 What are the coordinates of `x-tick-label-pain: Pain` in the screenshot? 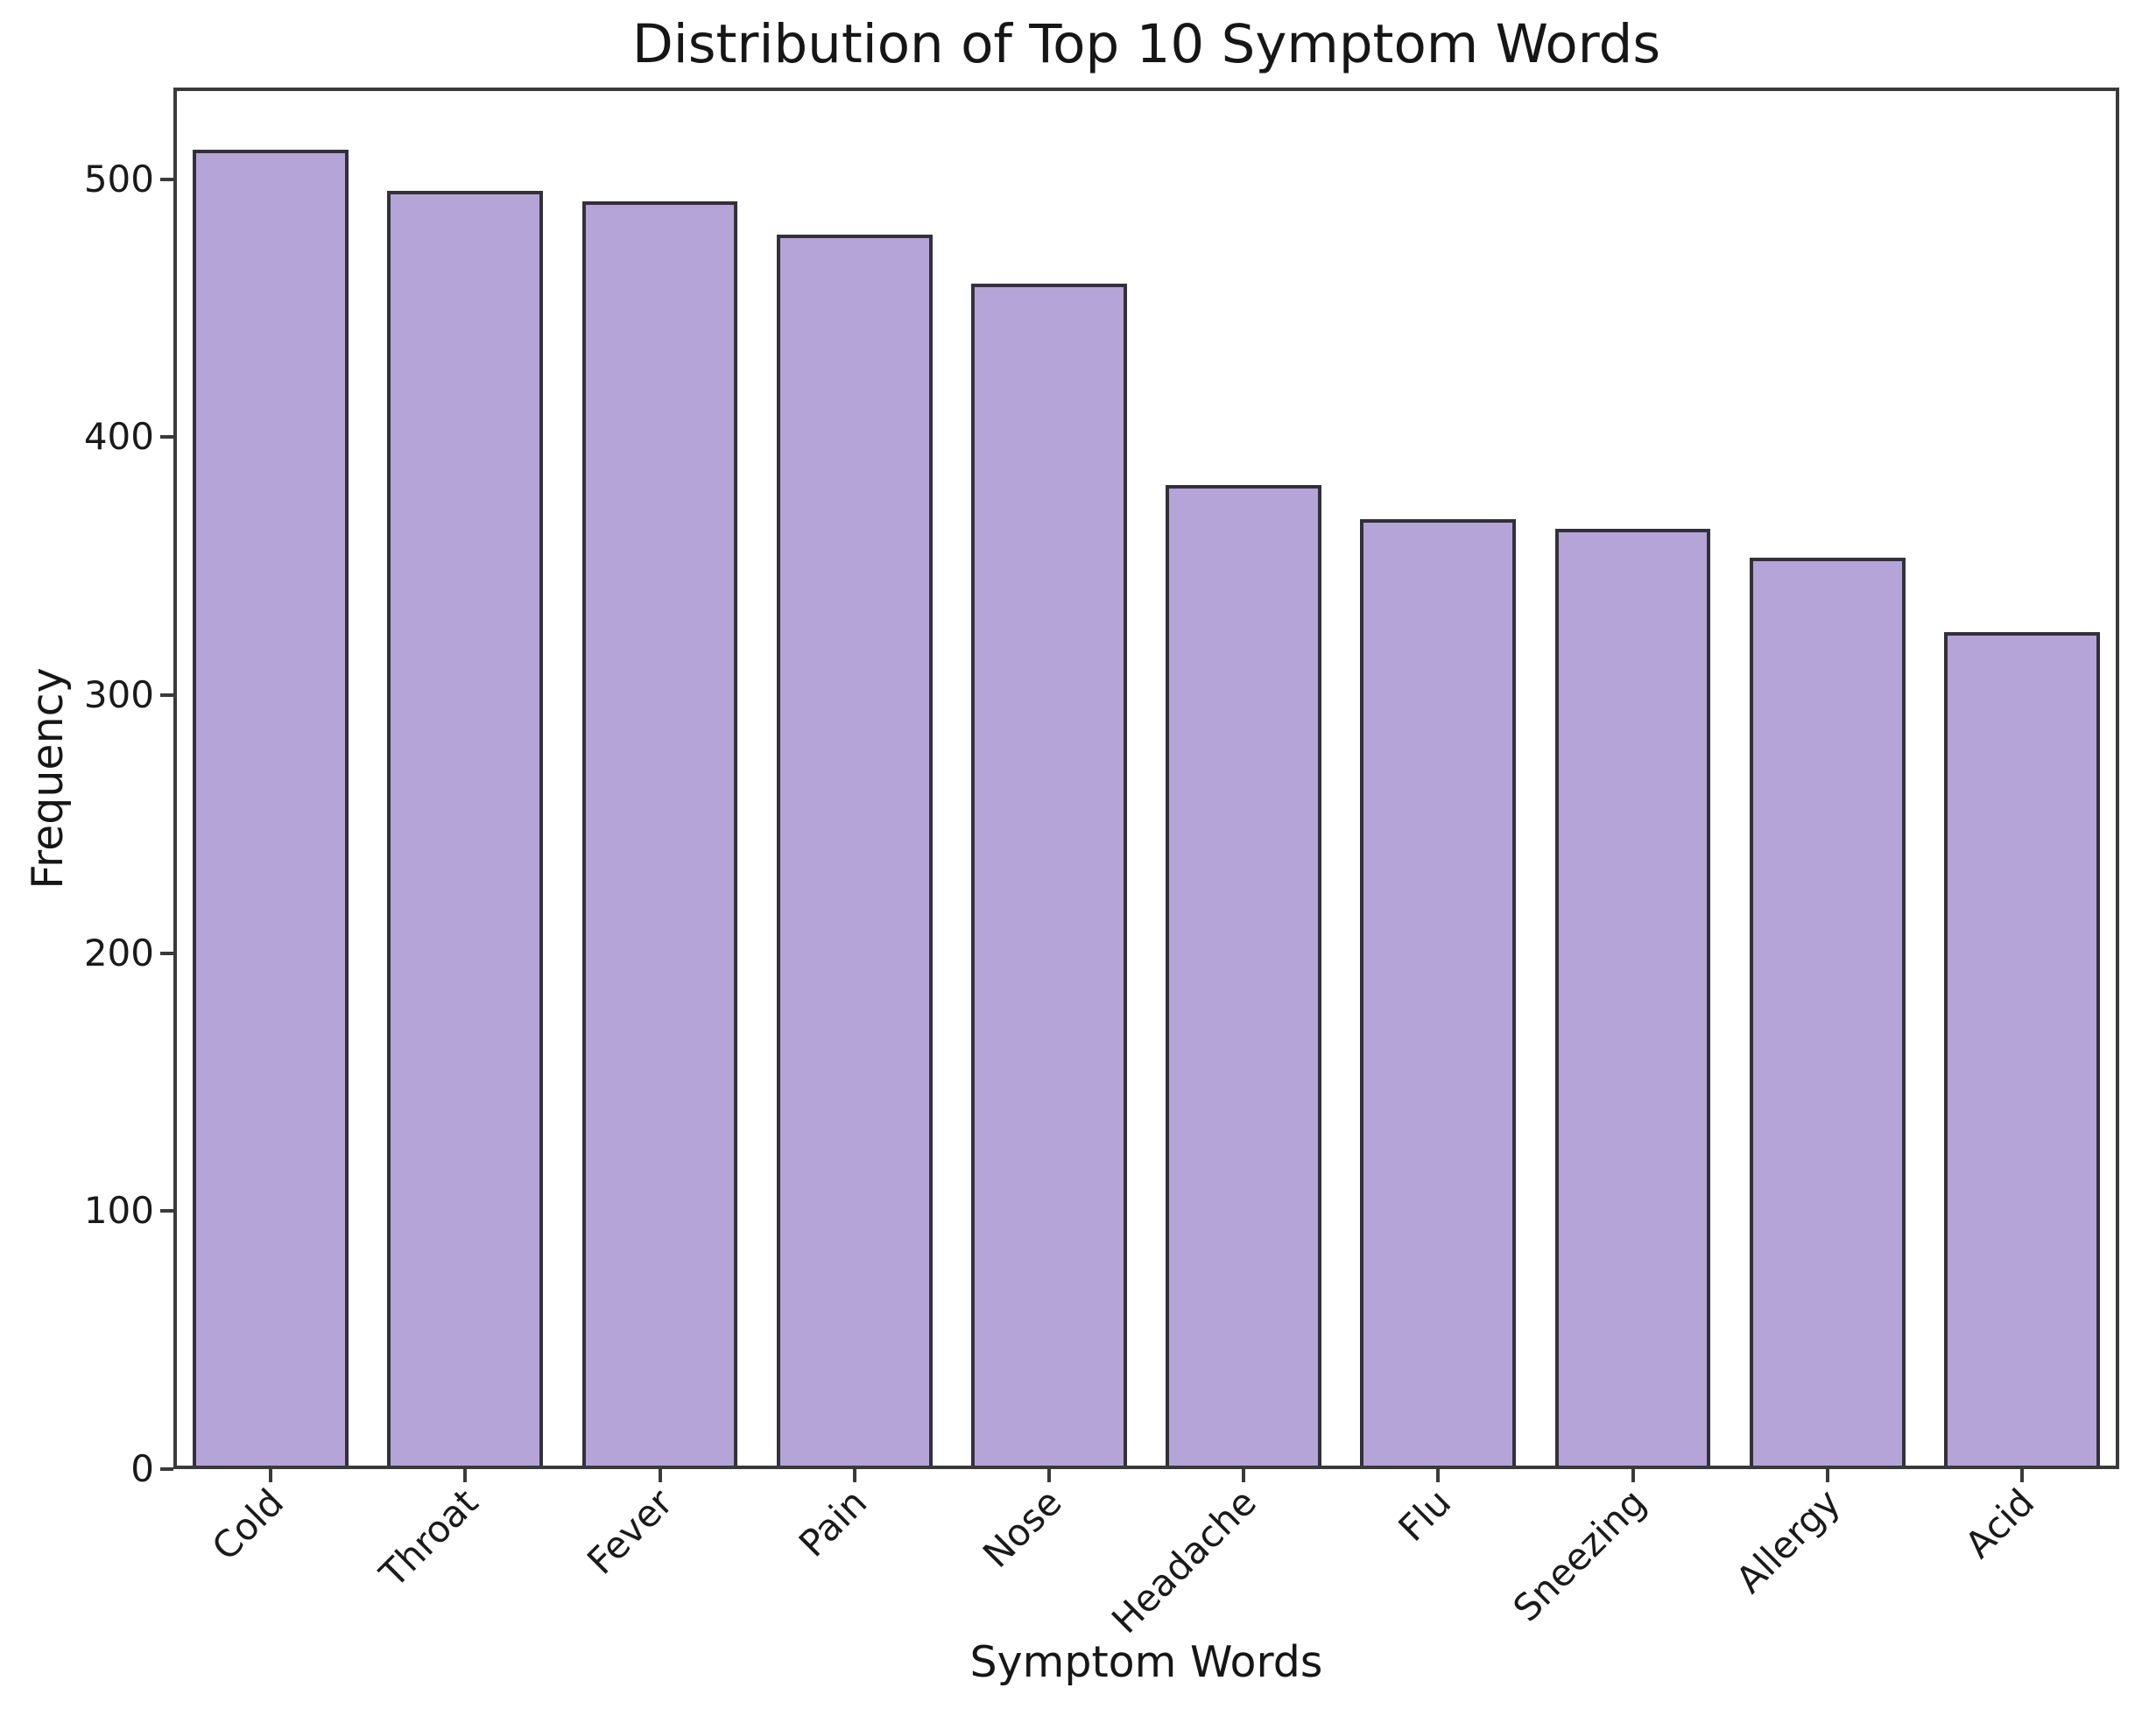 It's located at (834, 1522).